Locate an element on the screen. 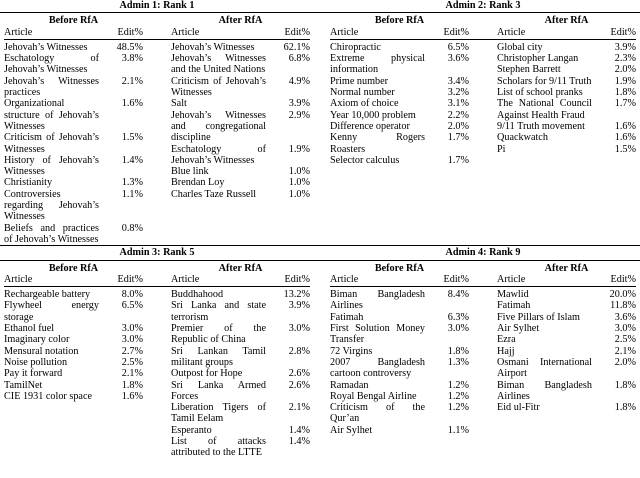 This screenshot has height=478, width=640. article-name: Fatimah is located at coordinates (514, 306).